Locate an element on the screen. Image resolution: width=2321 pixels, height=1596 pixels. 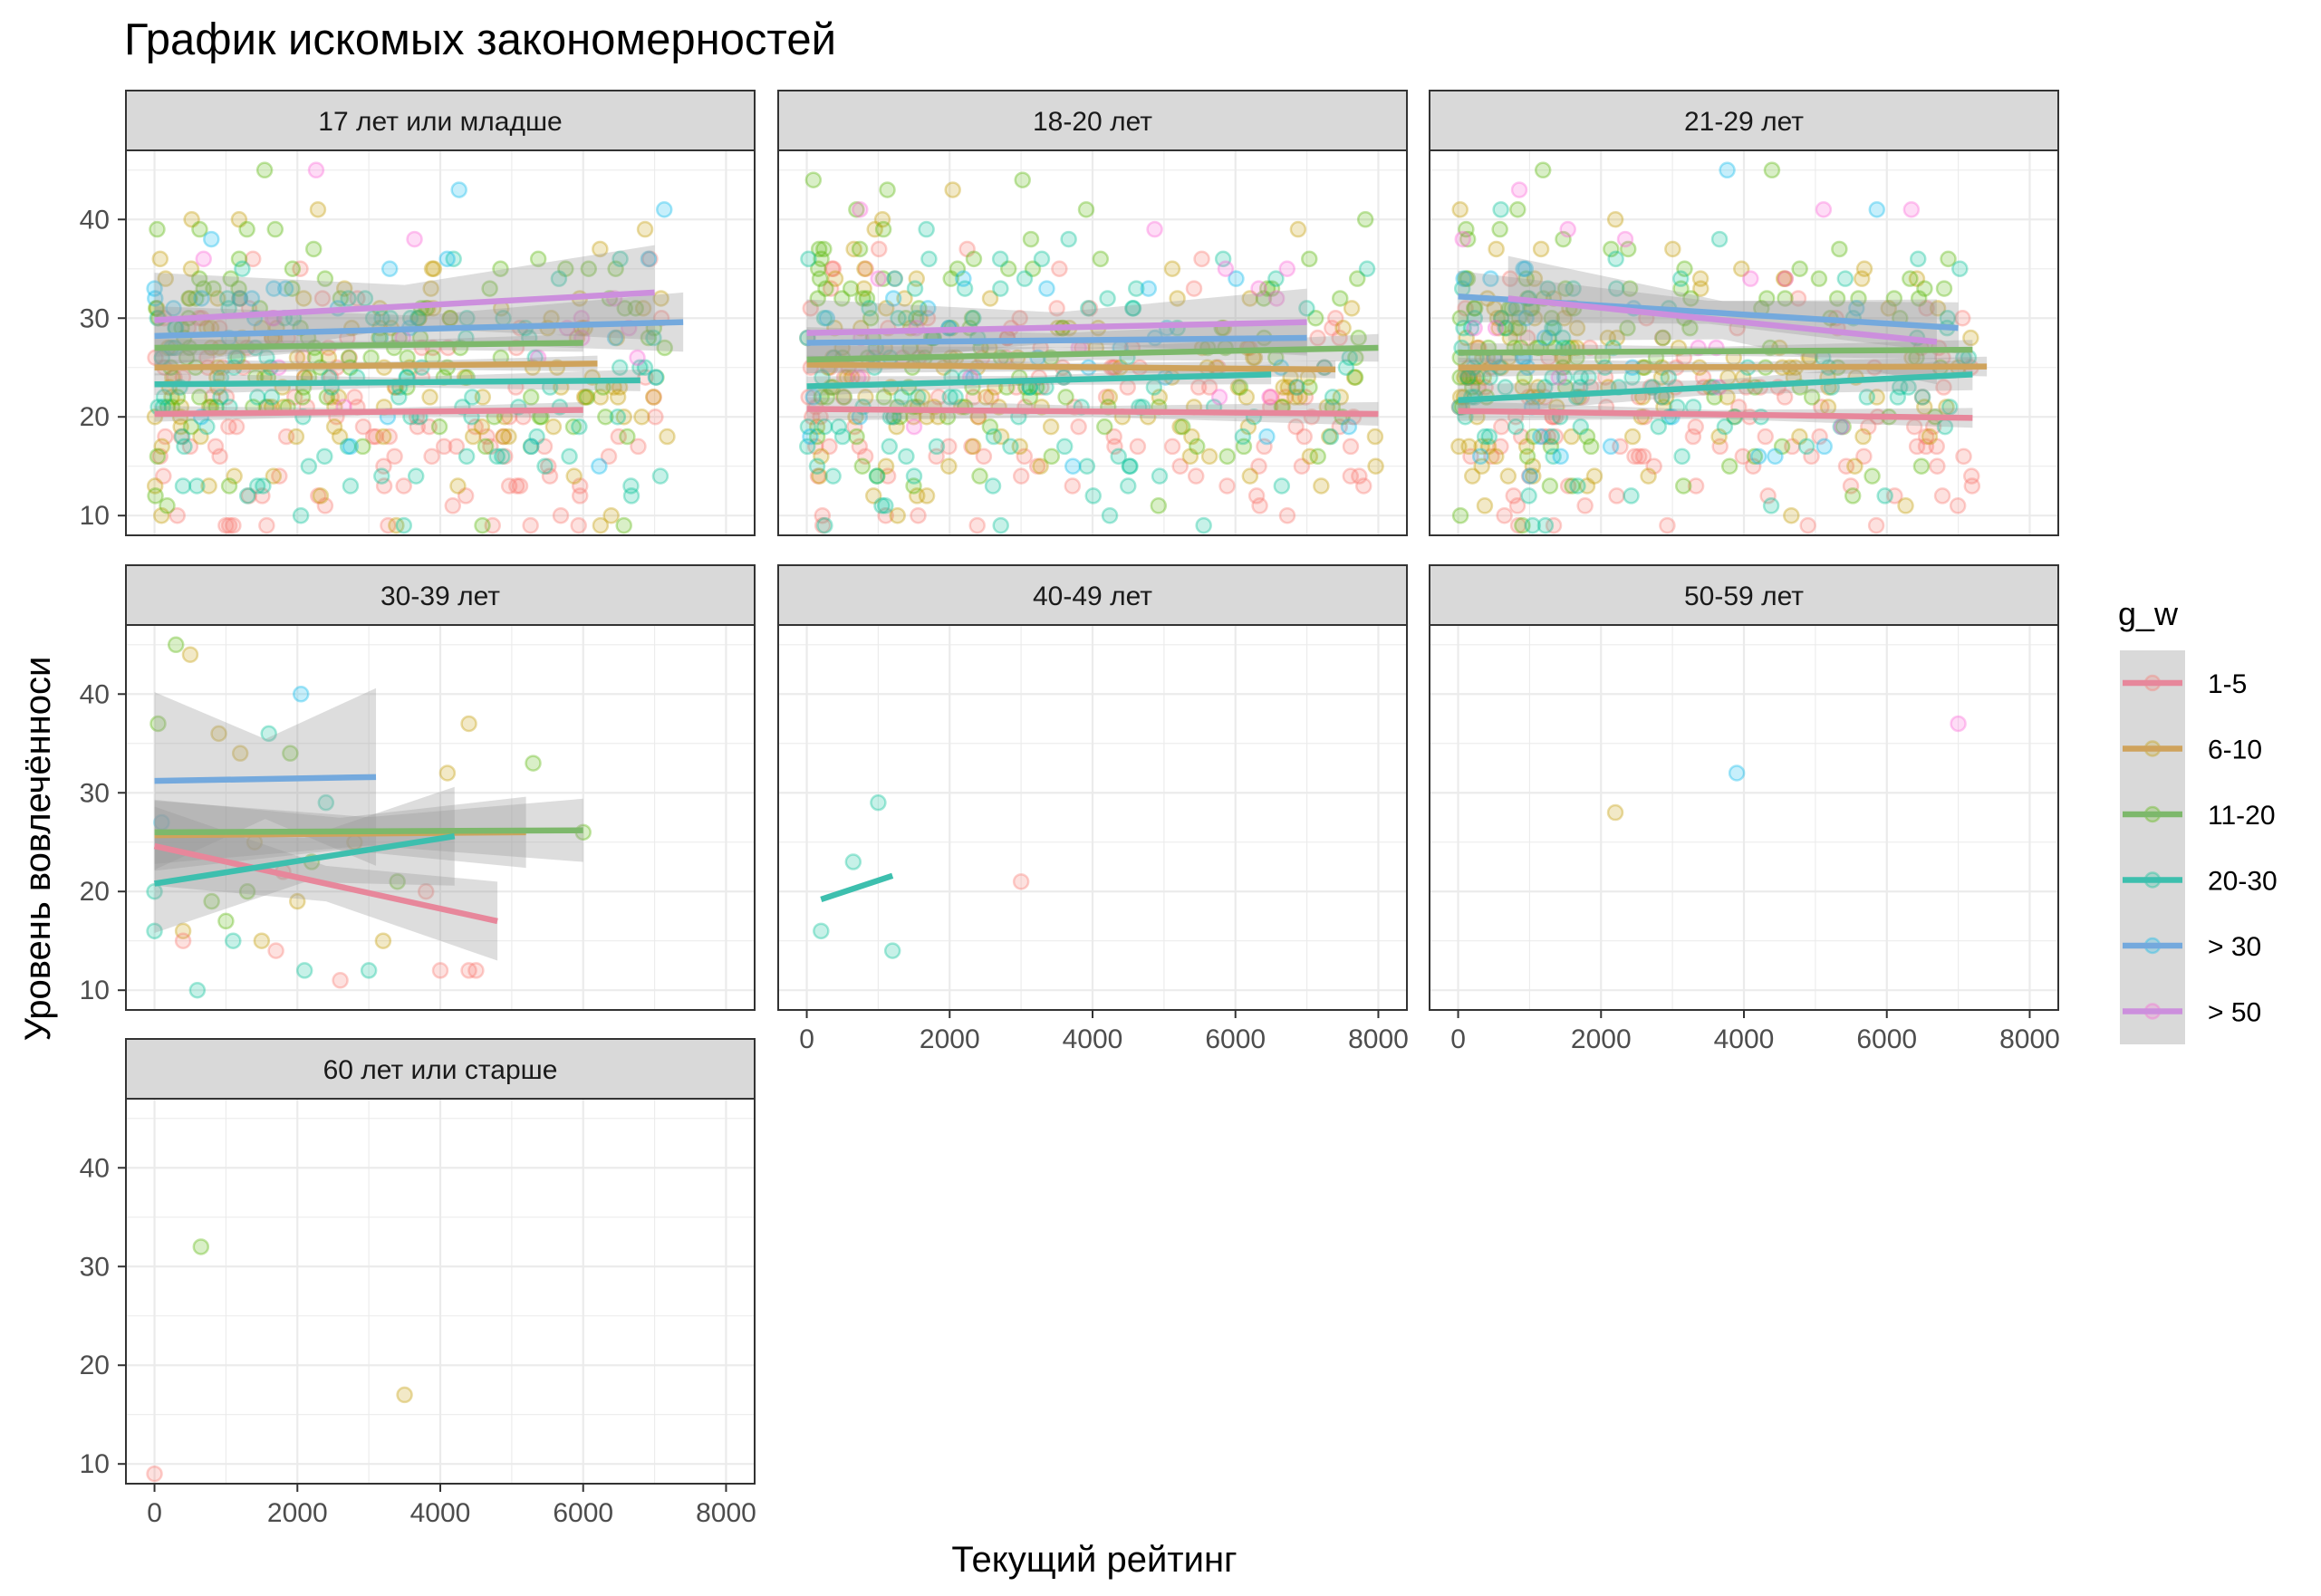
legend-item-1-5: 1-5 is located at coordinates (2183, 683).